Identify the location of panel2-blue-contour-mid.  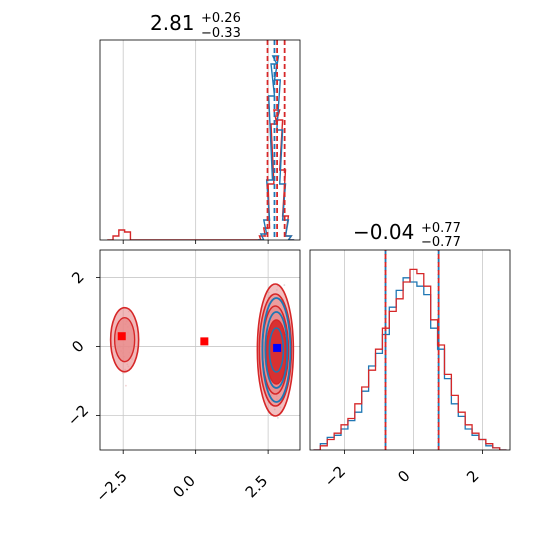
(276, 350).